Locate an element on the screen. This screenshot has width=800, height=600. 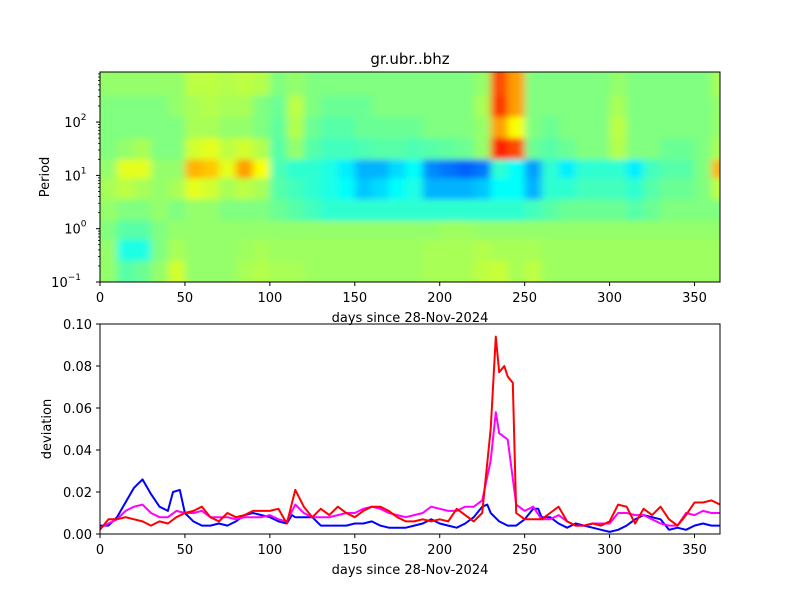
line-ytick-label: 0.00 is located at coordinates (77, 535).